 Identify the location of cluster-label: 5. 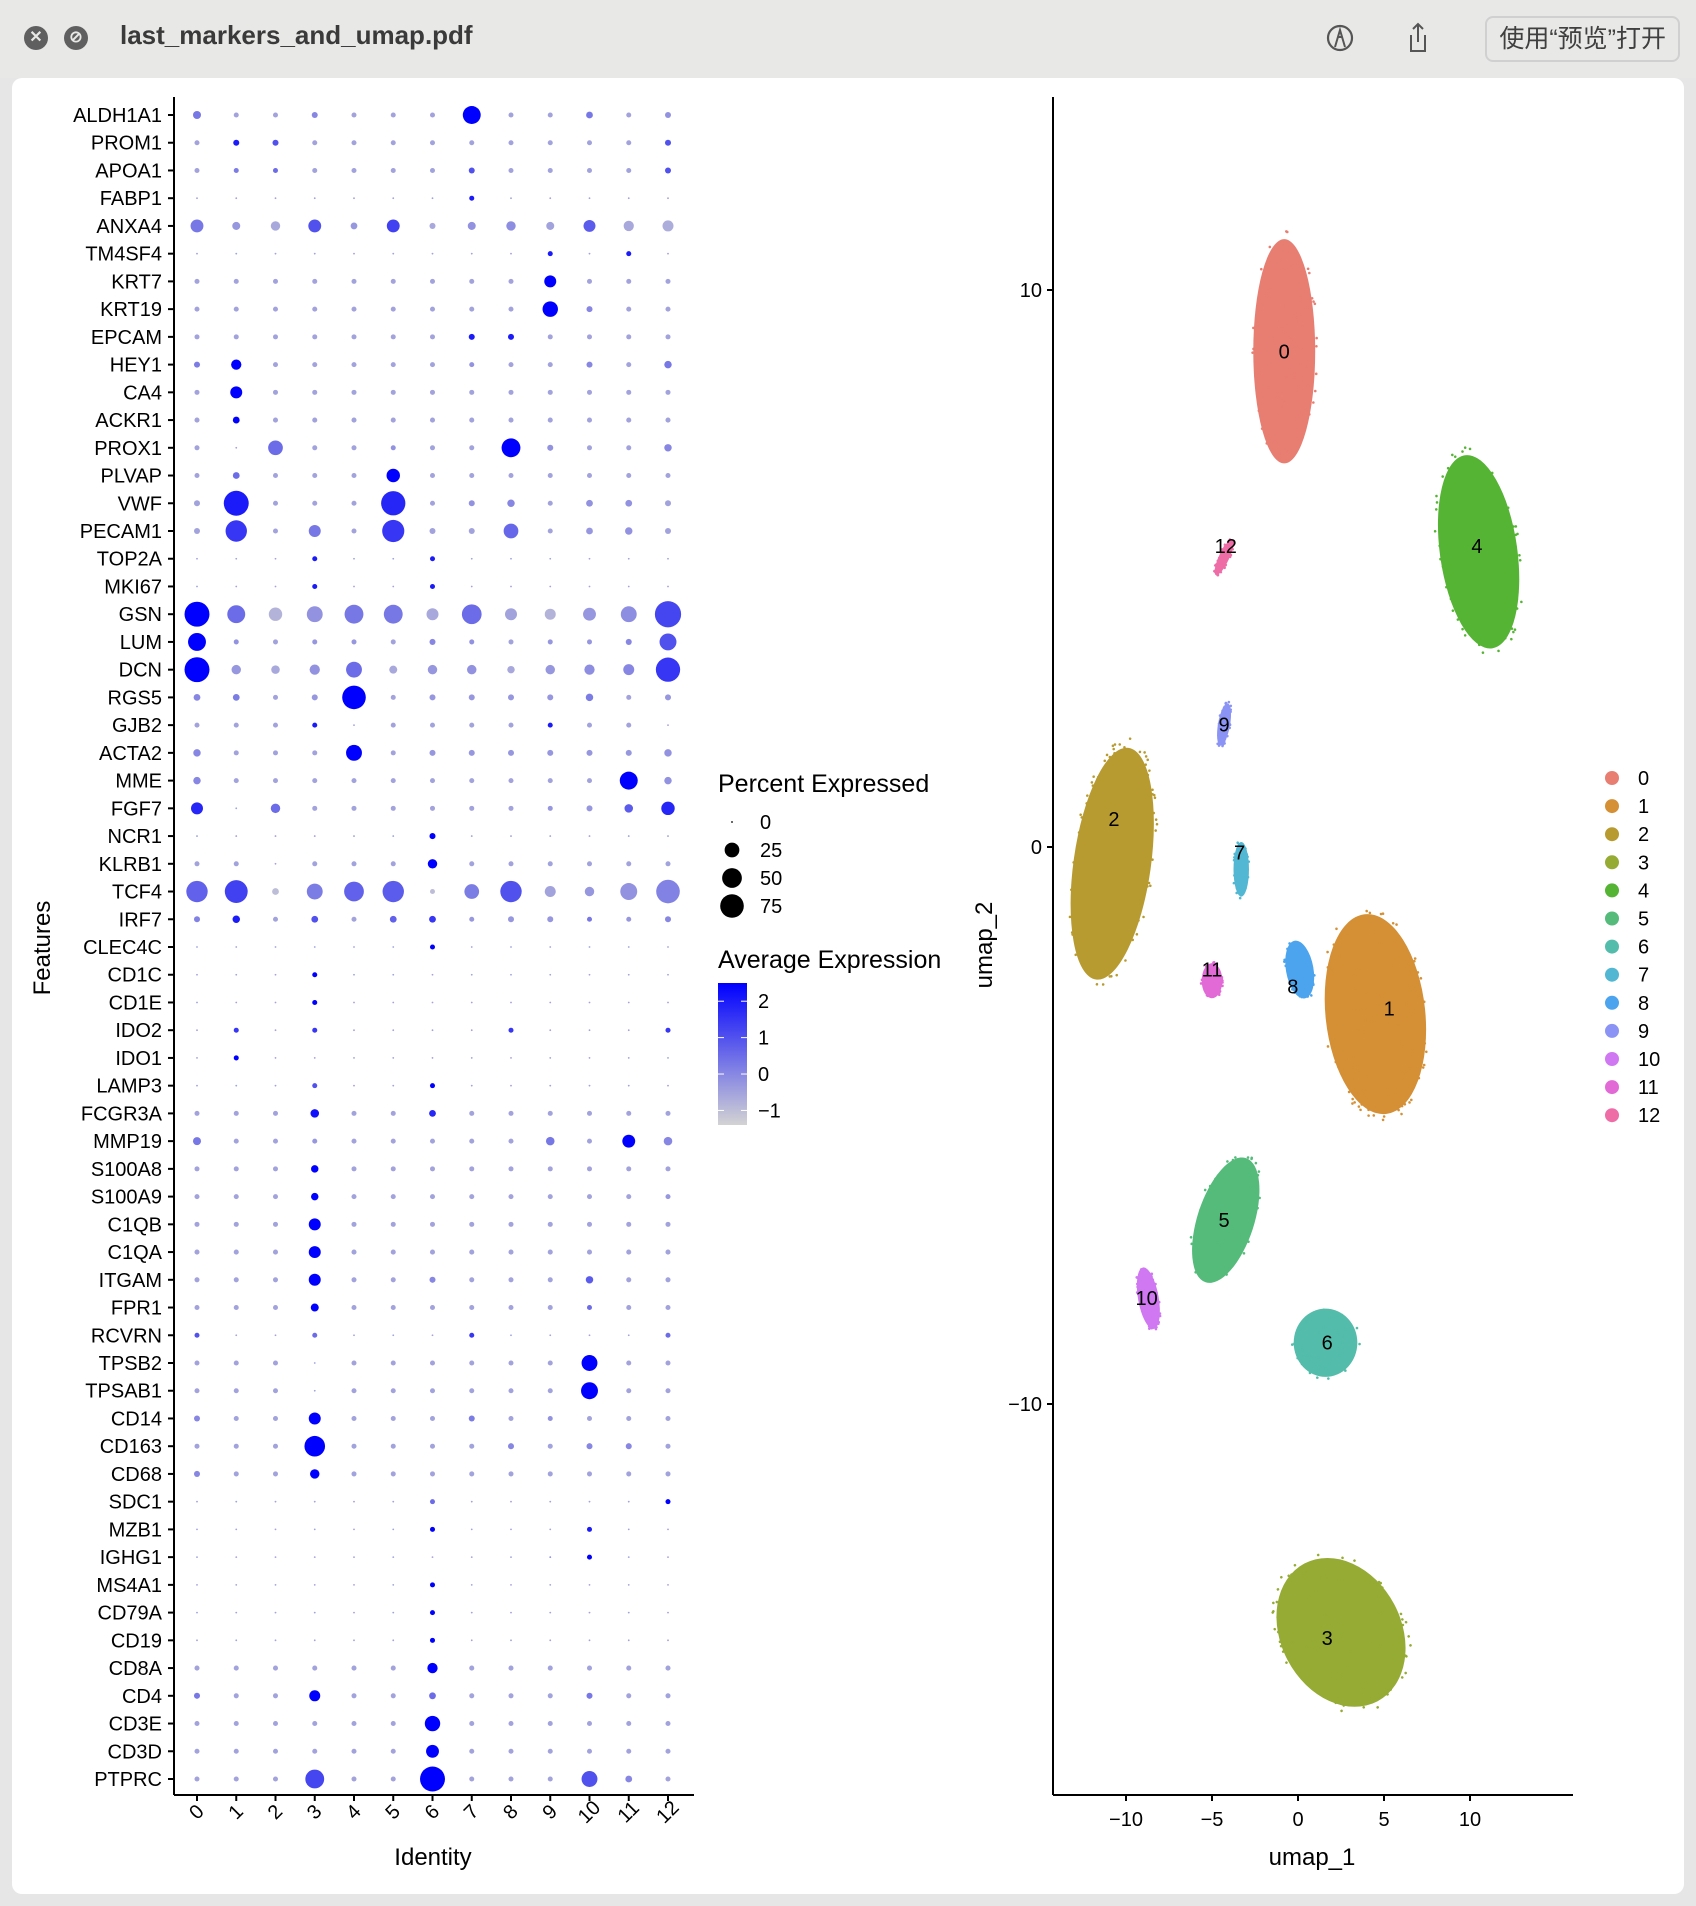
(1223, 1221).